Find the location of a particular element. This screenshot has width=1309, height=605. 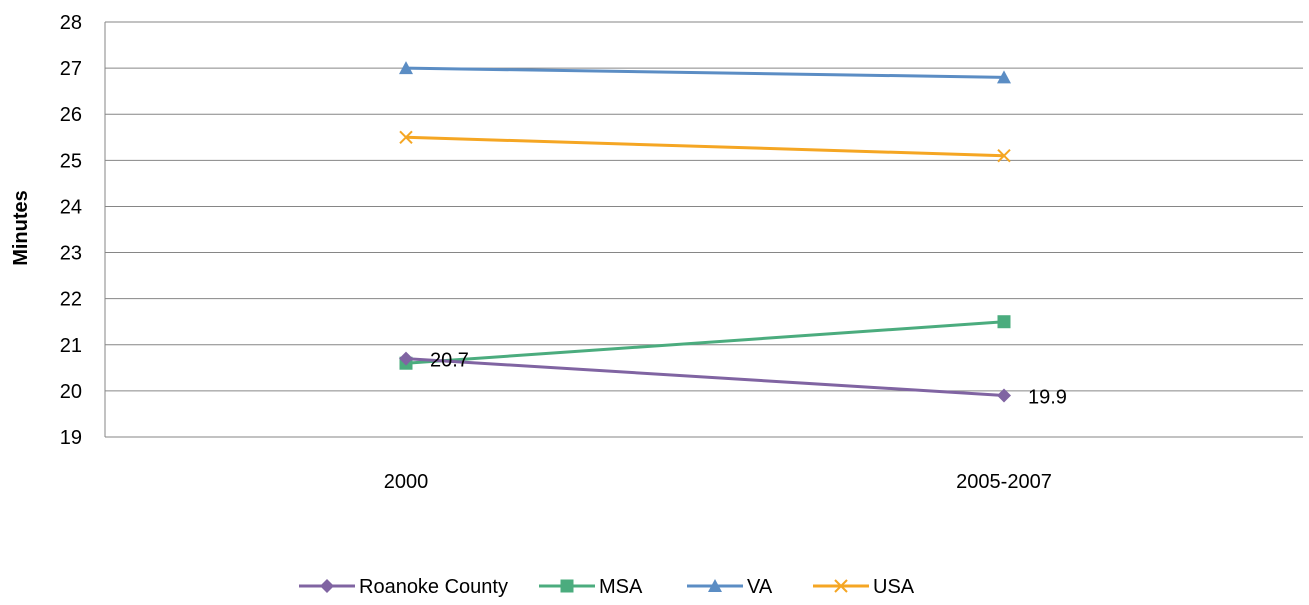

y-tick-label: 22 is located at coordinates (71, 300).